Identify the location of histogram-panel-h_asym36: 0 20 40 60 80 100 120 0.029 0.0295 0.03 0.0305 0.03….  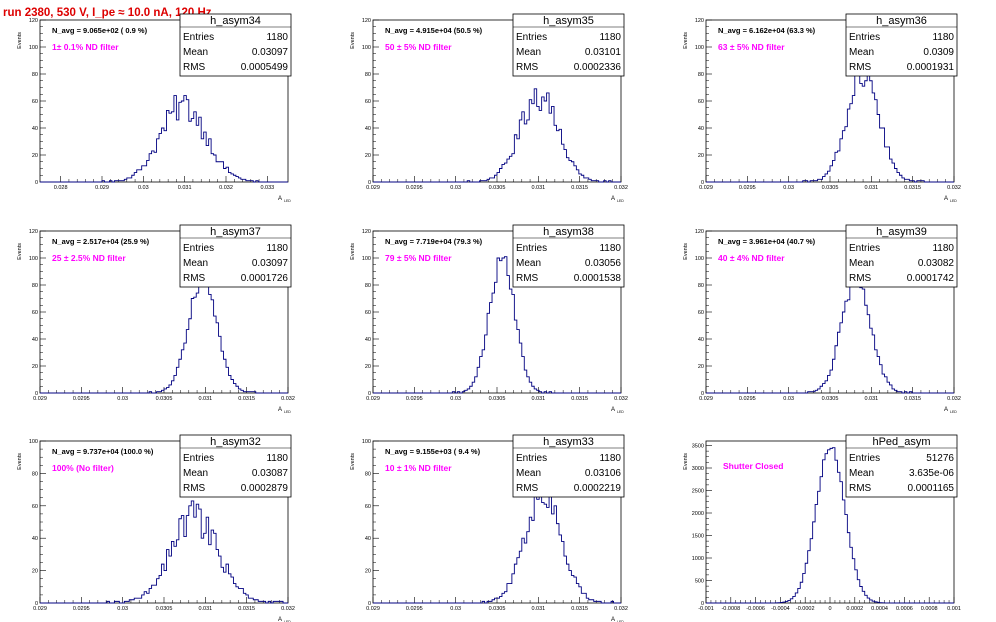
(822, 108).